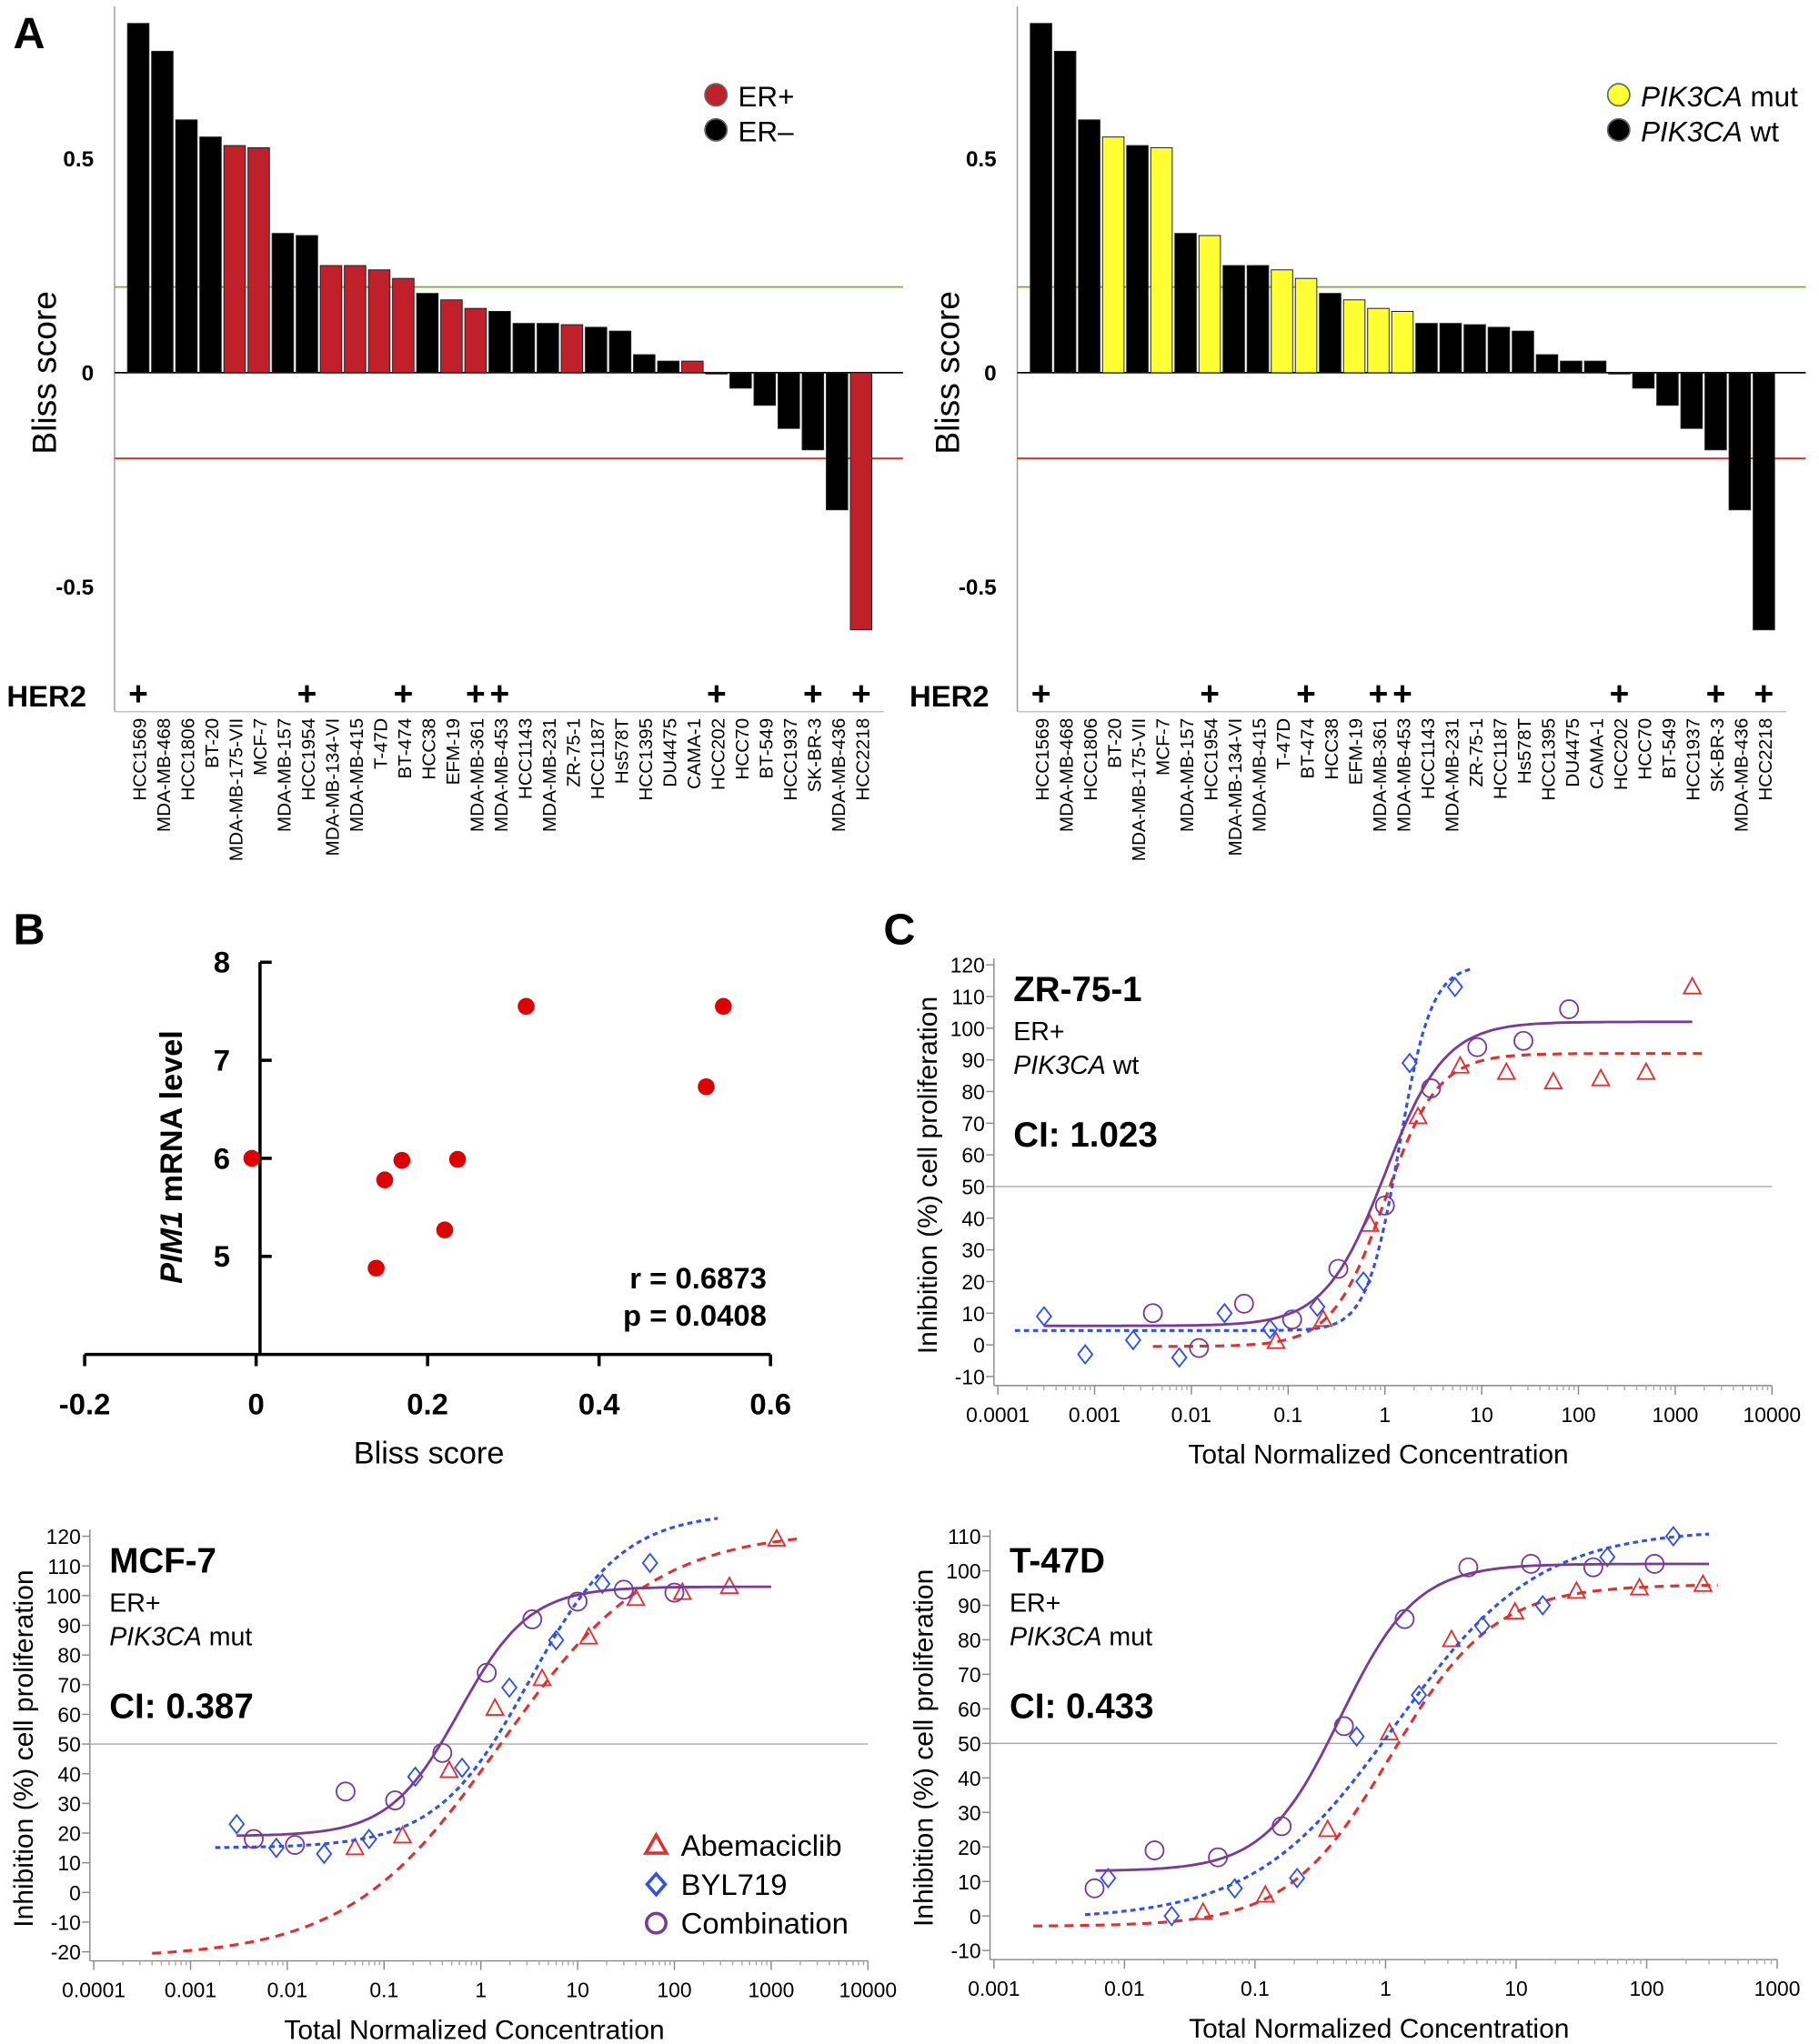 The image size is (1819, 2044). I want to click on x-axis-label: Total Normalized Concentration, so click(1379, 2029).